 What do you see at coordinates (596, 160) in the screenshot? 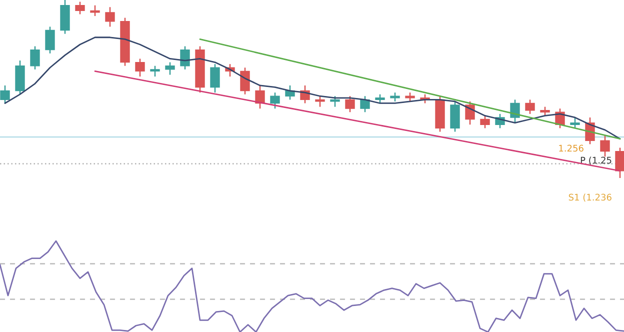
I see `annotation: P (1.25` at bounding box center [596, 160].